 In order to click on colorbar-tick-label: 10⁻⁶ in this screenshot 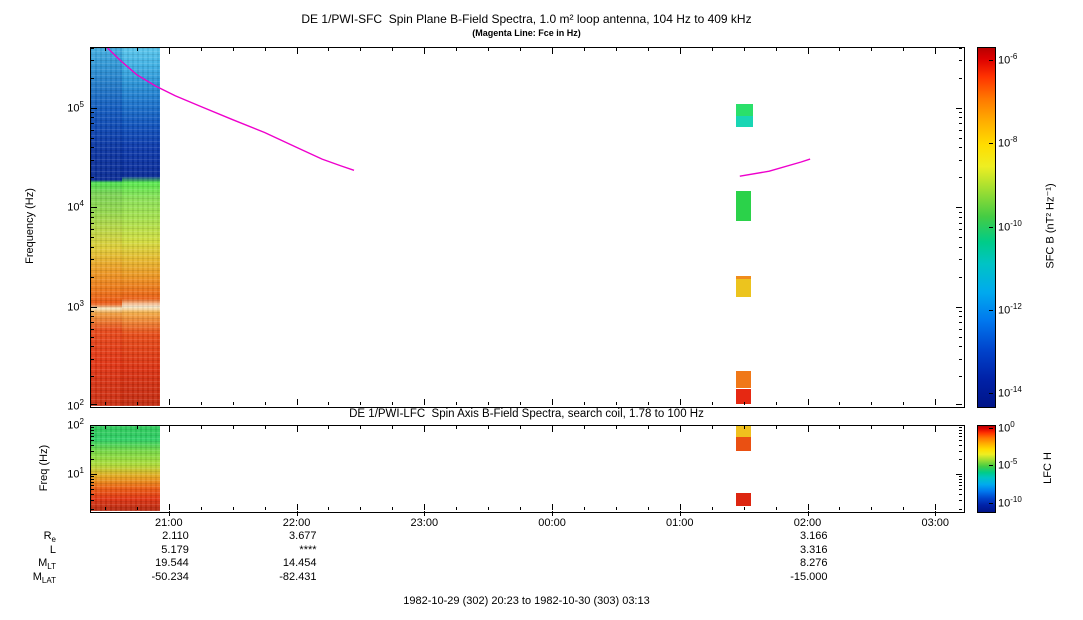, I will do `click(1008, 59)`.